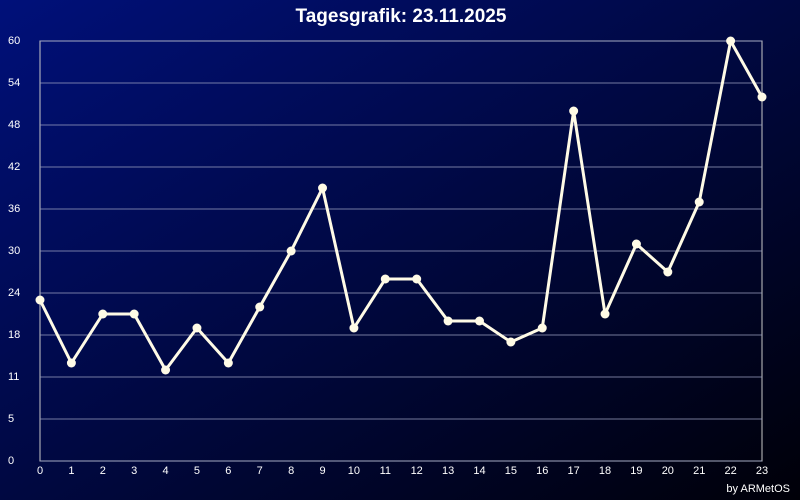  Describe the element at coordinates (322, 471) in the screenshot. I see `x-tick-label: 9` at that location.